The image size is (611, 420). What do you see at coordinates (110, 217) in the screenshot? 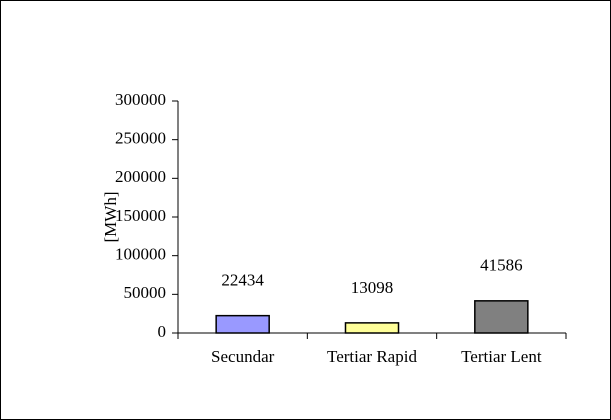
I see `y-axis-label: [MWh]` at bounding box center [110, 217].